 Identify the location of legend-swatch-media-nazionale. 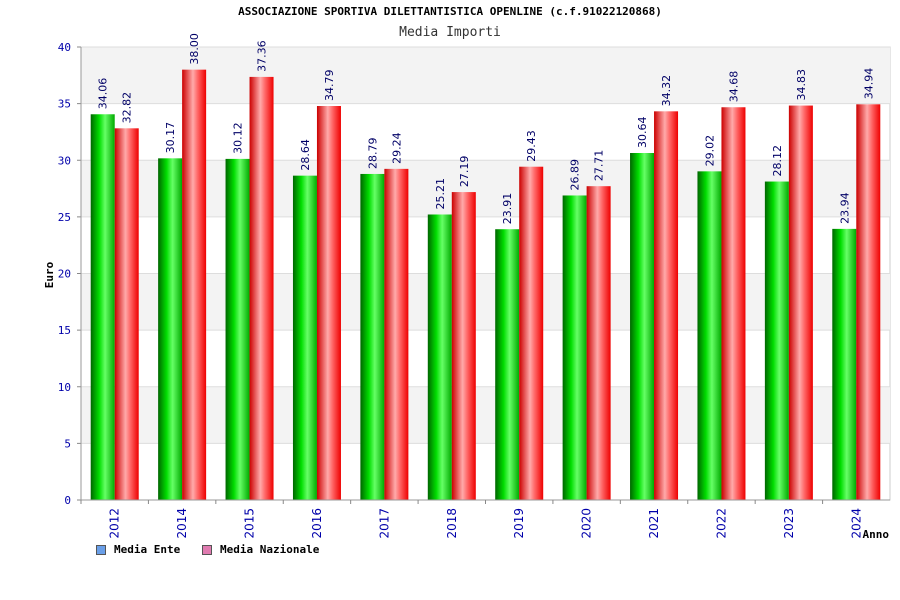
(207, 549).